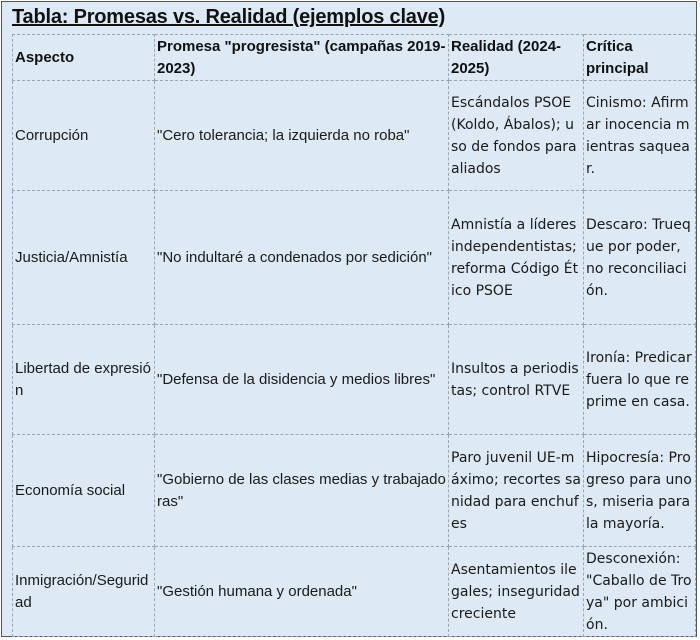 This screenshot has height=640, width=700. Describe the element at coordinates (83, 135) in the screenshot. I see `cell-aspecto: Corrupción` at that location.